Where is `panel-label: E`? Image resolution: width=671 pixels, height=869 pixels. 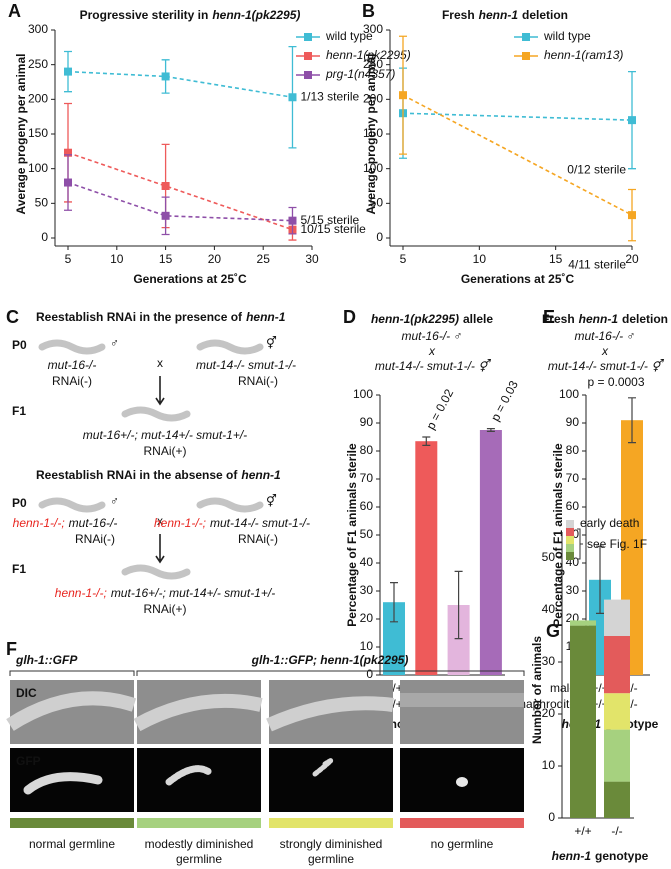 panel-label: E is located at coordinates (549, 317).